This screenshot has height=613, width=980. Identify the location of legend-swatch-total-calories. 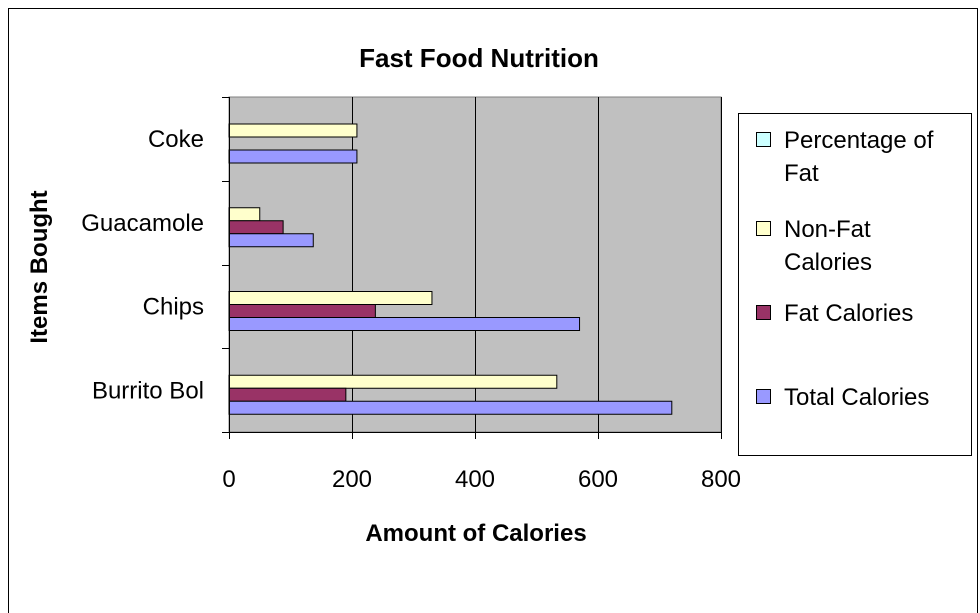
(763, 396).